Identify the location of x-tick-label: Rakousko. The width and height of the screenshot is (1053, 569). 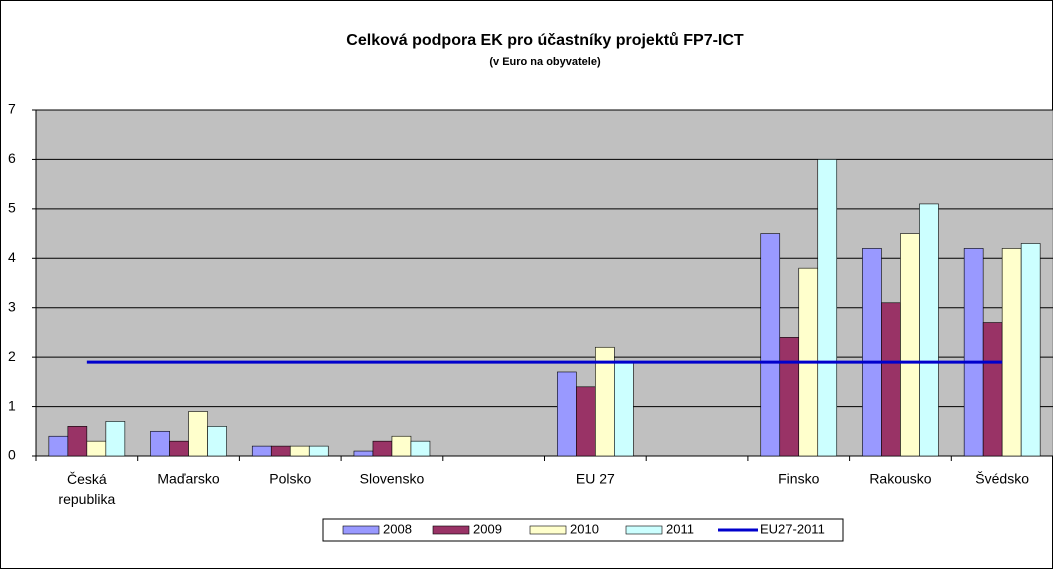
(900, 479).